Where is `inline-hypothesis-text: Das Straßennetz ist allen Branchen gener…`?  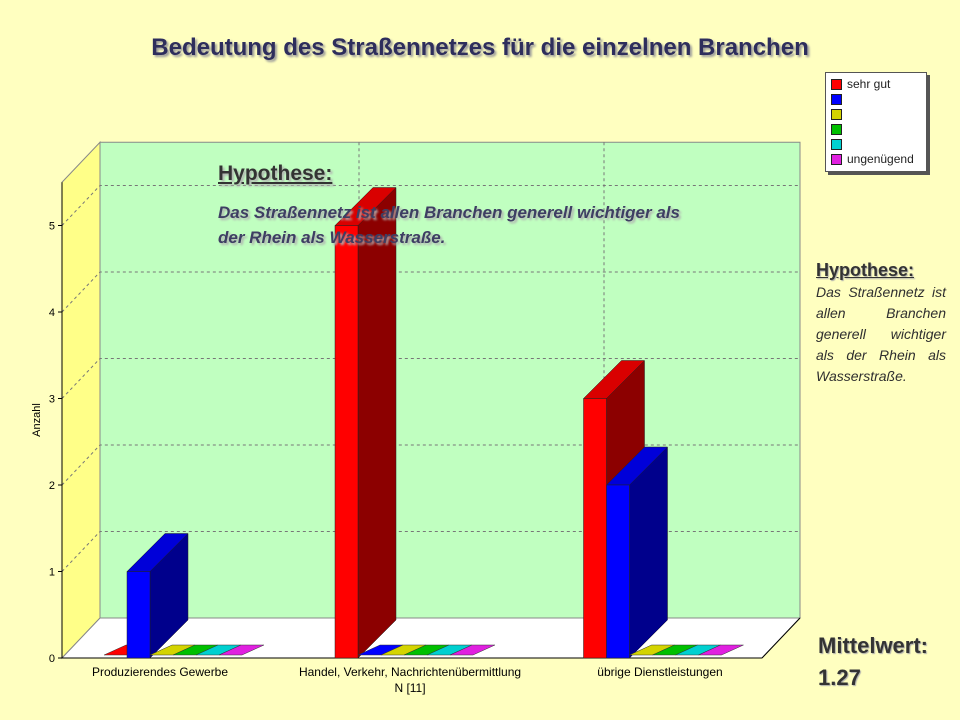 inline-hypothesis-text: Das Straßennetz ist allen Branchen gener… is located at coordinates (449, 225).